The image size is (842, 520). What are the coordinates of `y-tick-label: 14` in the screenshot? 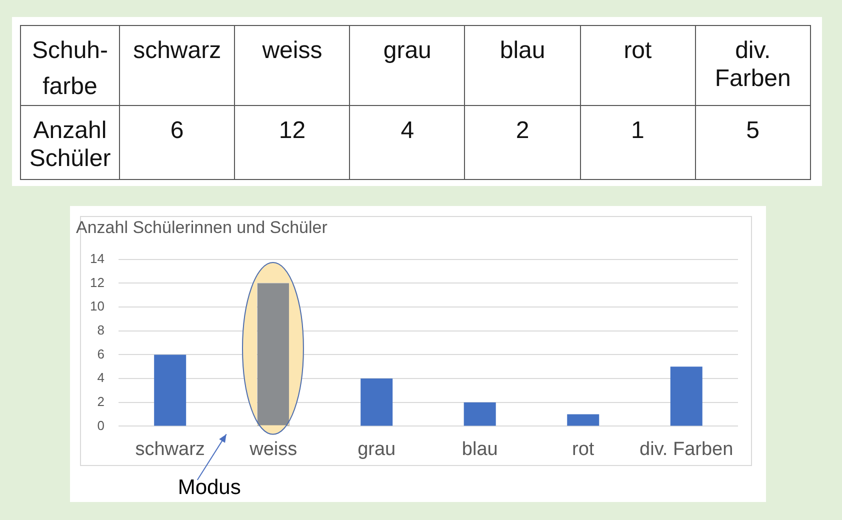 It's located at (97, 258).